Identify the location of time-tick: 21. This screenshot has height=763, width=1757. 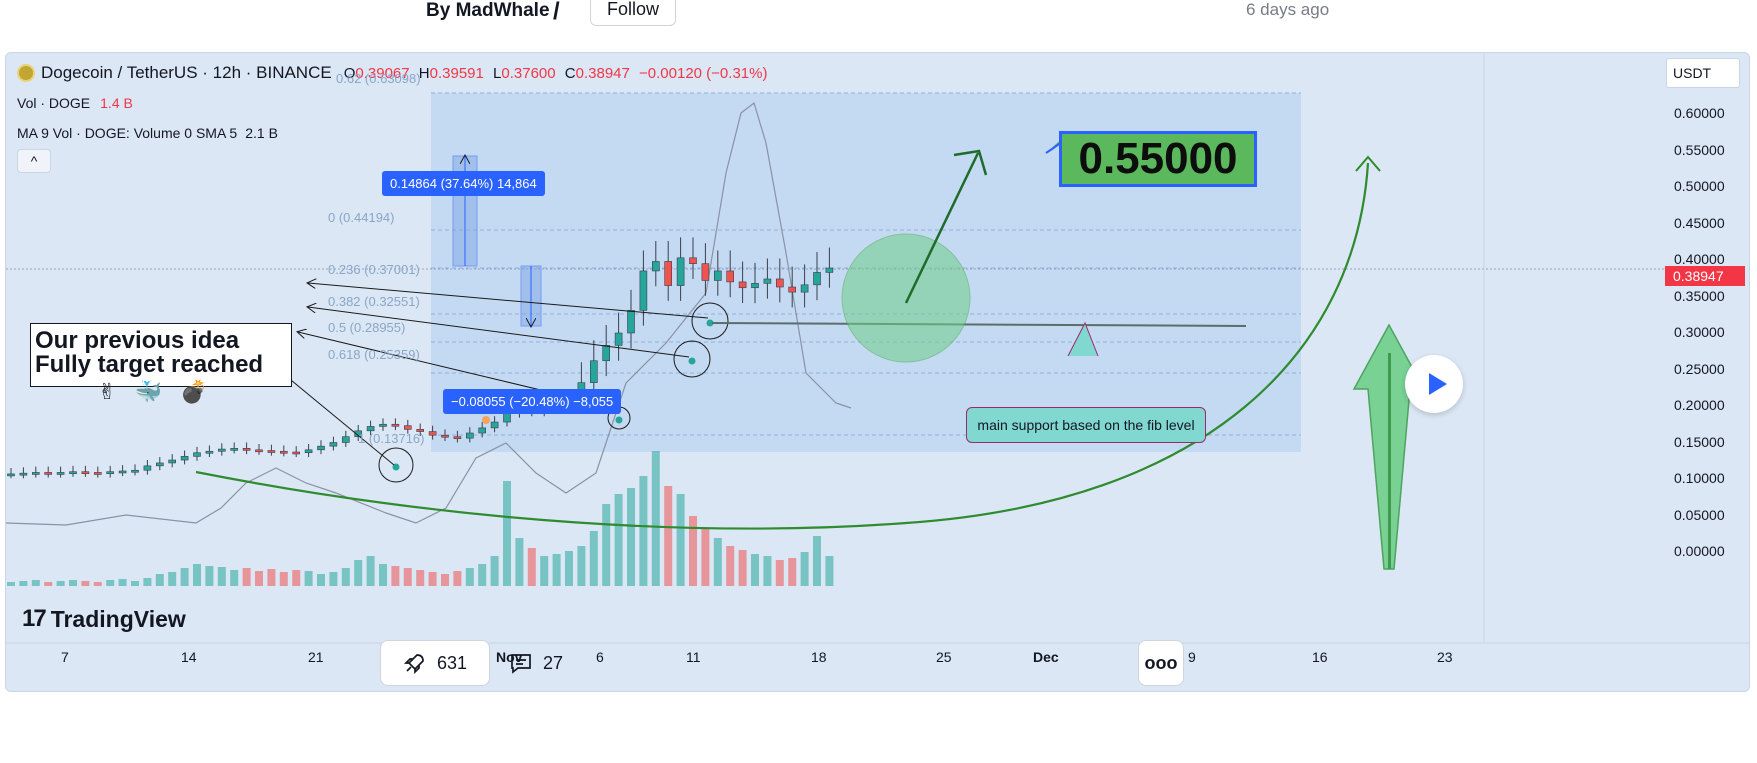
(316, 657).